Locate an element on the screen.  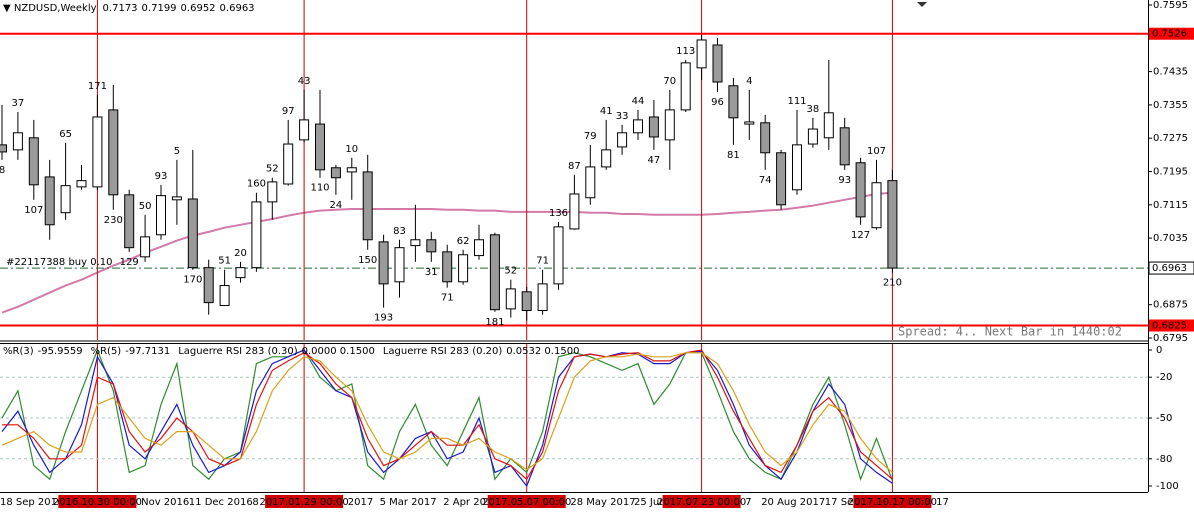
time-marker-label: 2016.10.30 00:00 is located at coordinates (97, 502).